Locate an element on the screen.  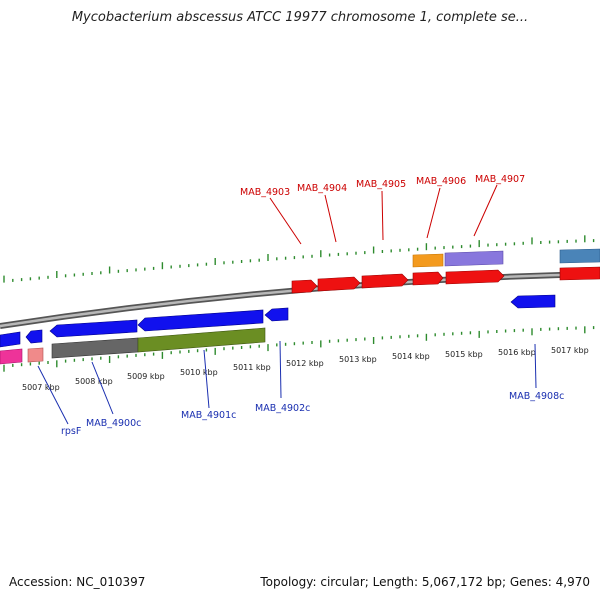
olive-feature is located at coordinates (201, 340).